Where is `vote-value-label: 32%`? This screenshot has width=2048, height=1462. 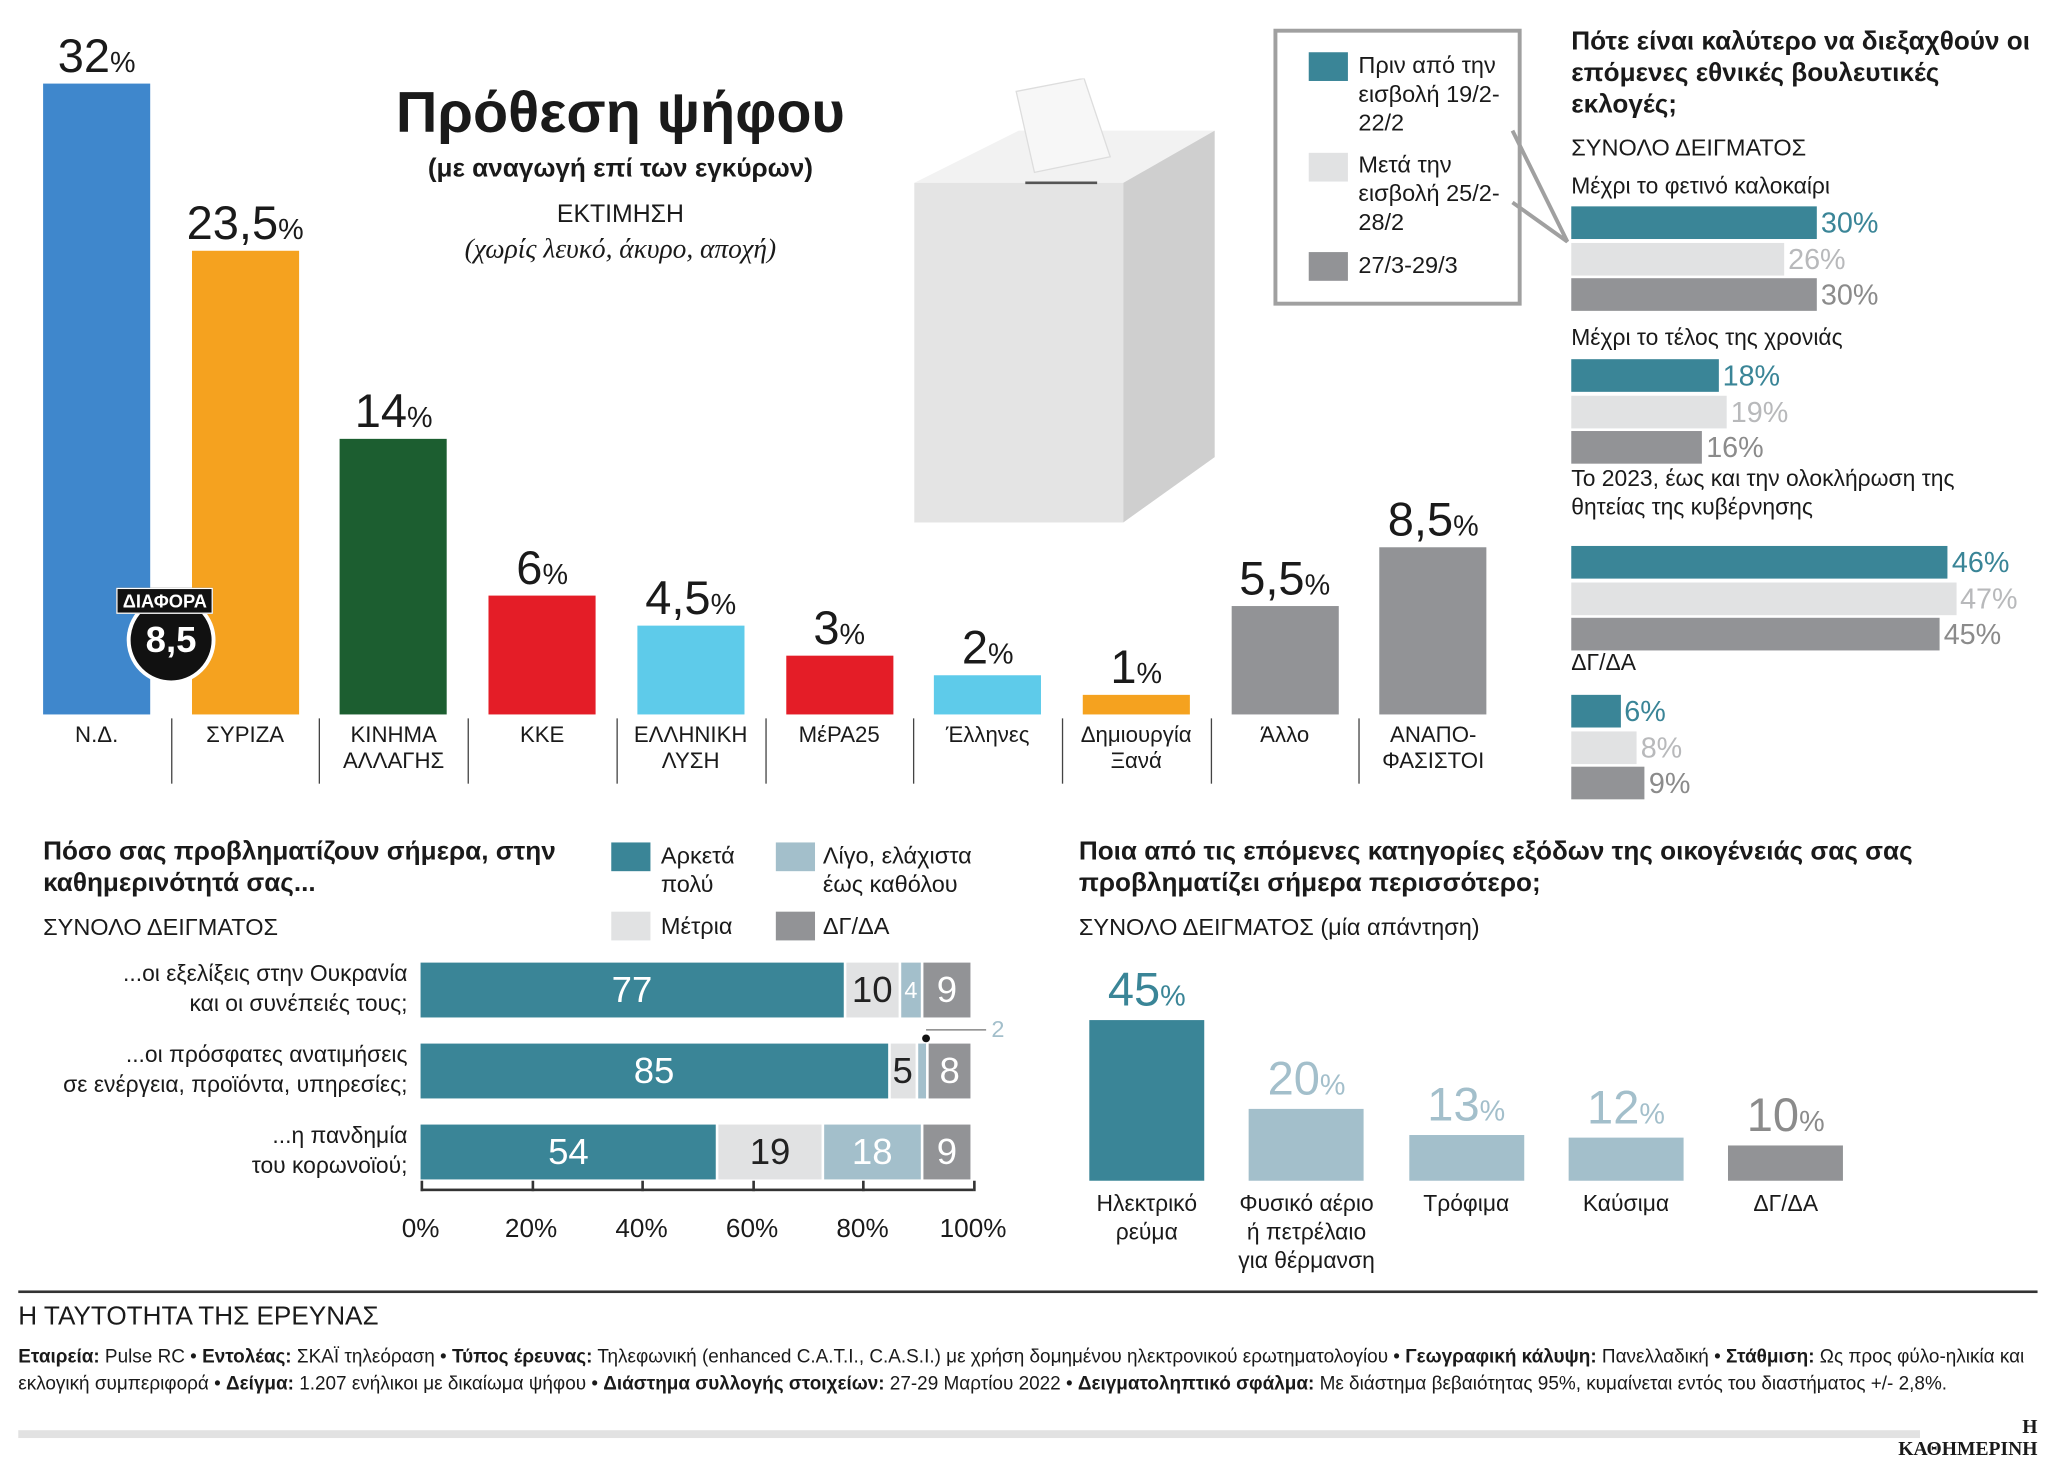
vote-value-label: 32% is located at coordinates (96, 55).